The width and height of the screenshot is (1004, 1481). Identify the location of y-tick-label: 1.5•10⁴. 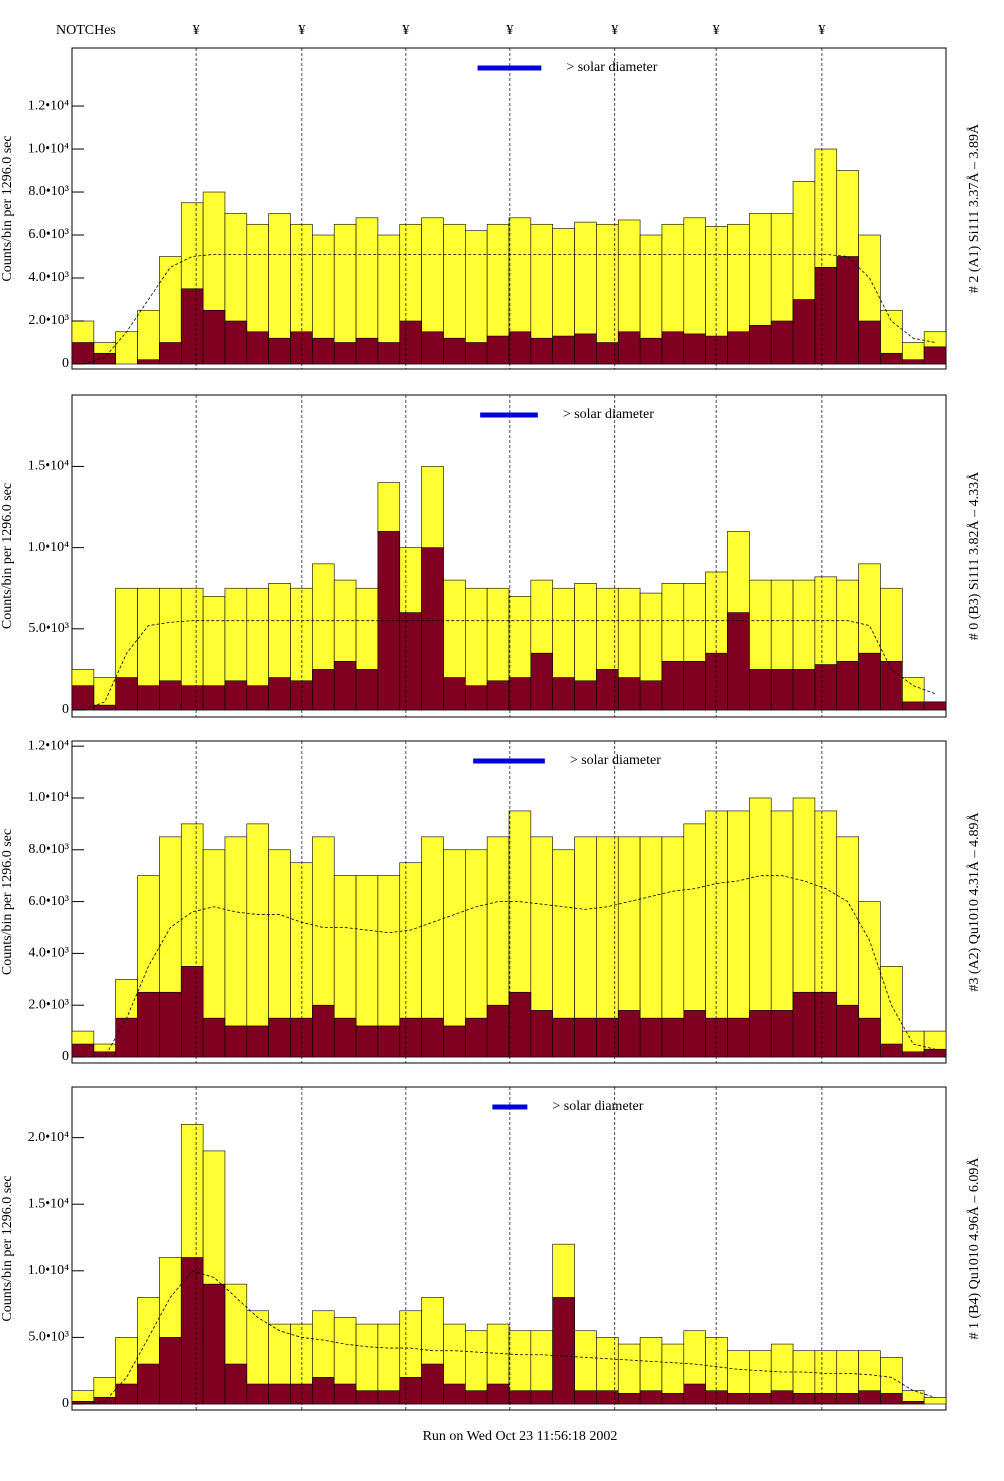
(48, 466).